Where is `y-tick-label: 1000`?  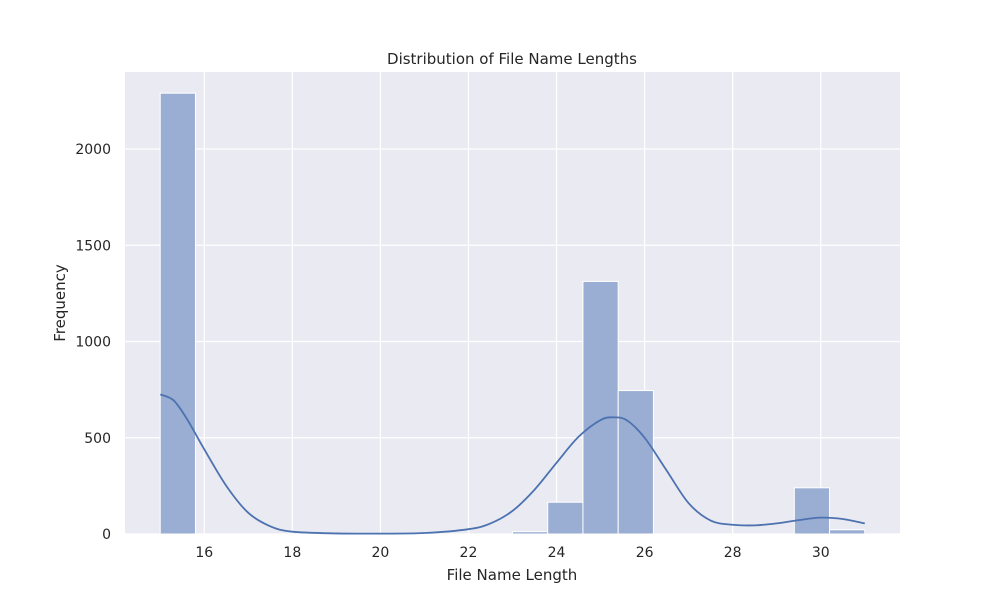
y-tick-label: 1000 is located at coordinates (93, 343).